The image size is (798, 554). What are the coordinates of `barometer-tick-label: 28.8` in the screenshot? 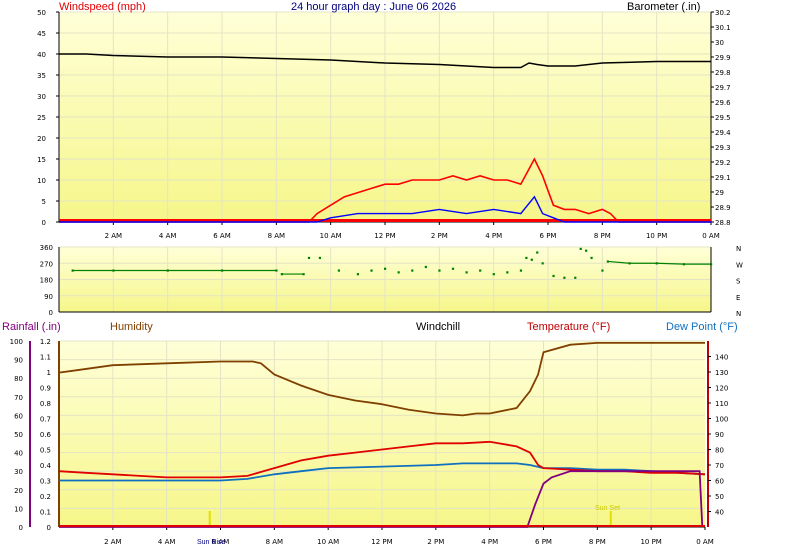 It's located at (723, 223).